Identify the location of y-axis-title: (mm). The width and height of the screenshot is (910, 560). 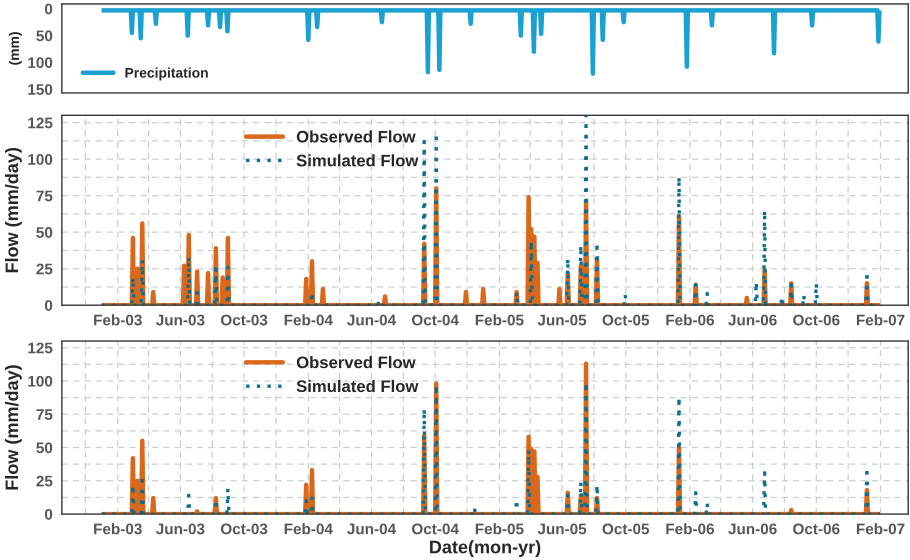
(15, 48).